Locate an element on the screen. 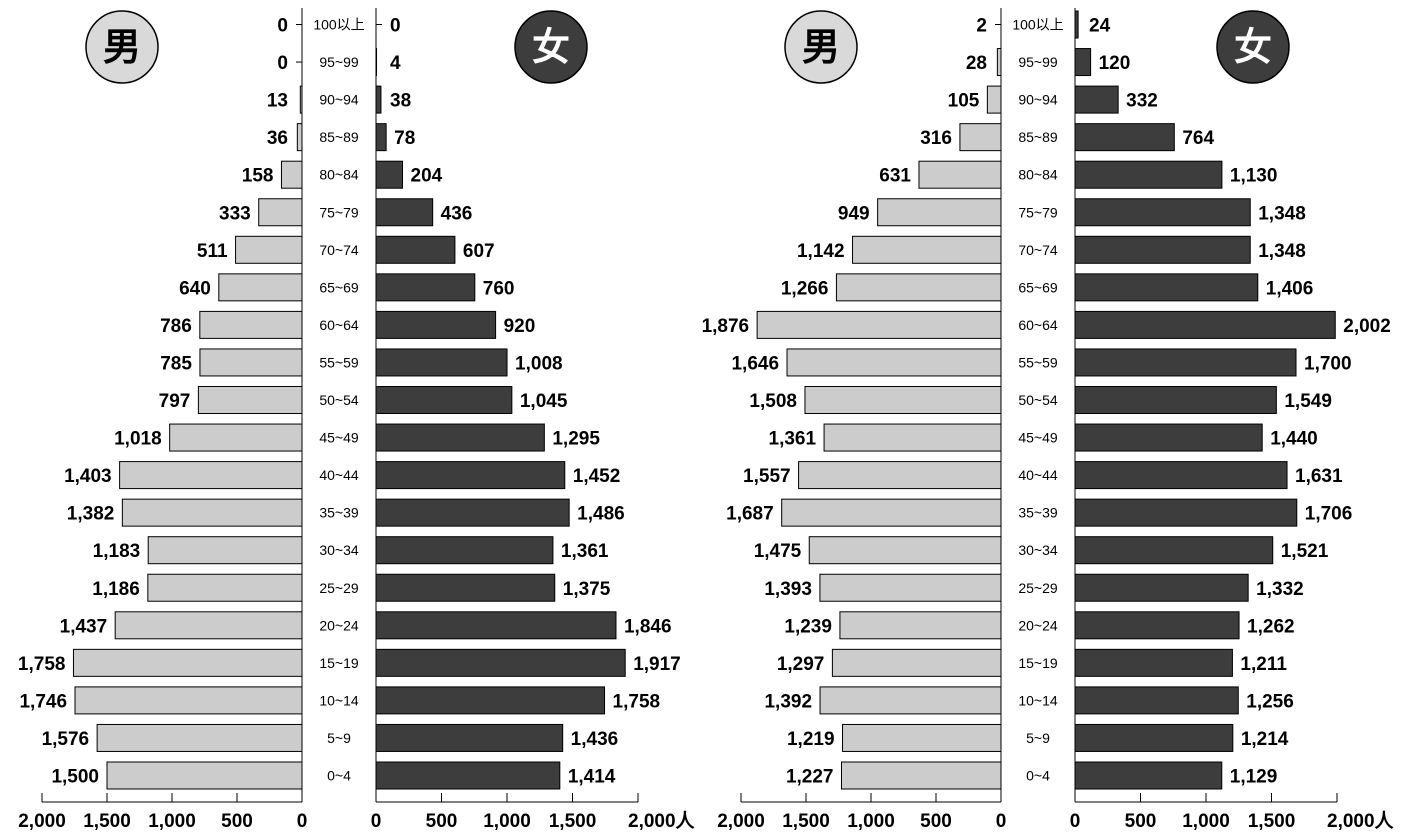 This screenshot has height=837, width=1422. female-badge-label: 女 is located at coordinates (1253, 47).